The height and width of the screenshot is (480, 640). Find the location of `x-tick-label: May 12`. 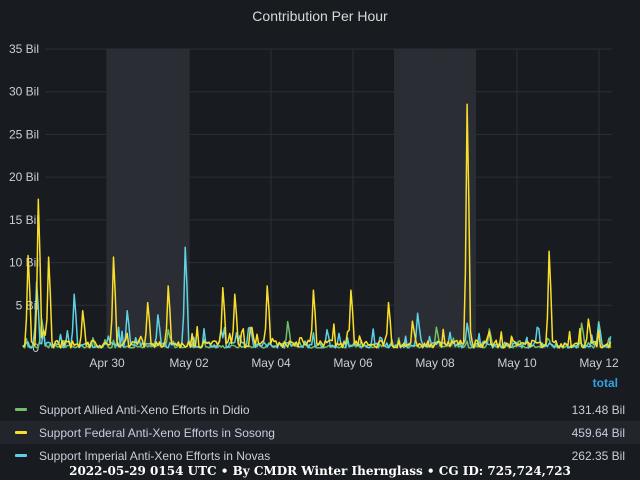

x-tick-label: May 12 is located at coordinates (599, 363).